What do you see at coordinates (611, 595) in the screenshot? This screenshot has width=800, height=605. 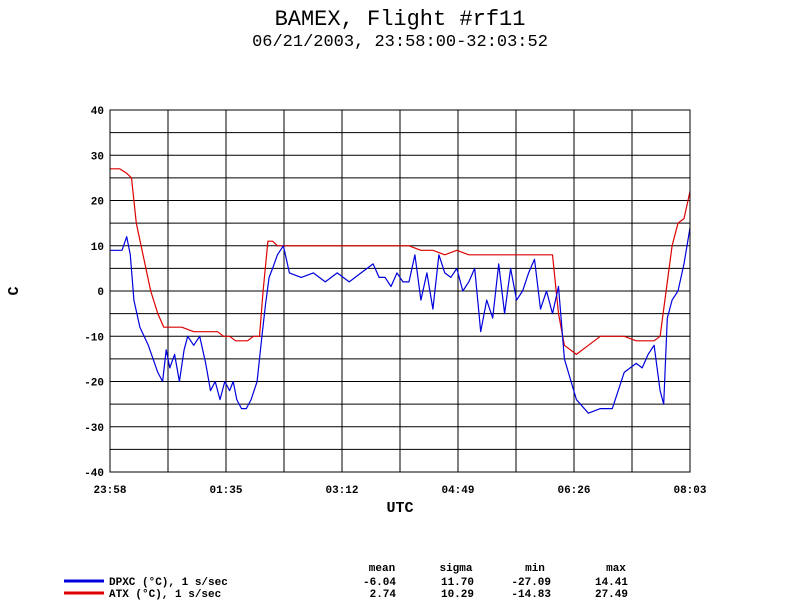 I see `legend-max-atx: 27.49` at bounding box center [611, 595].